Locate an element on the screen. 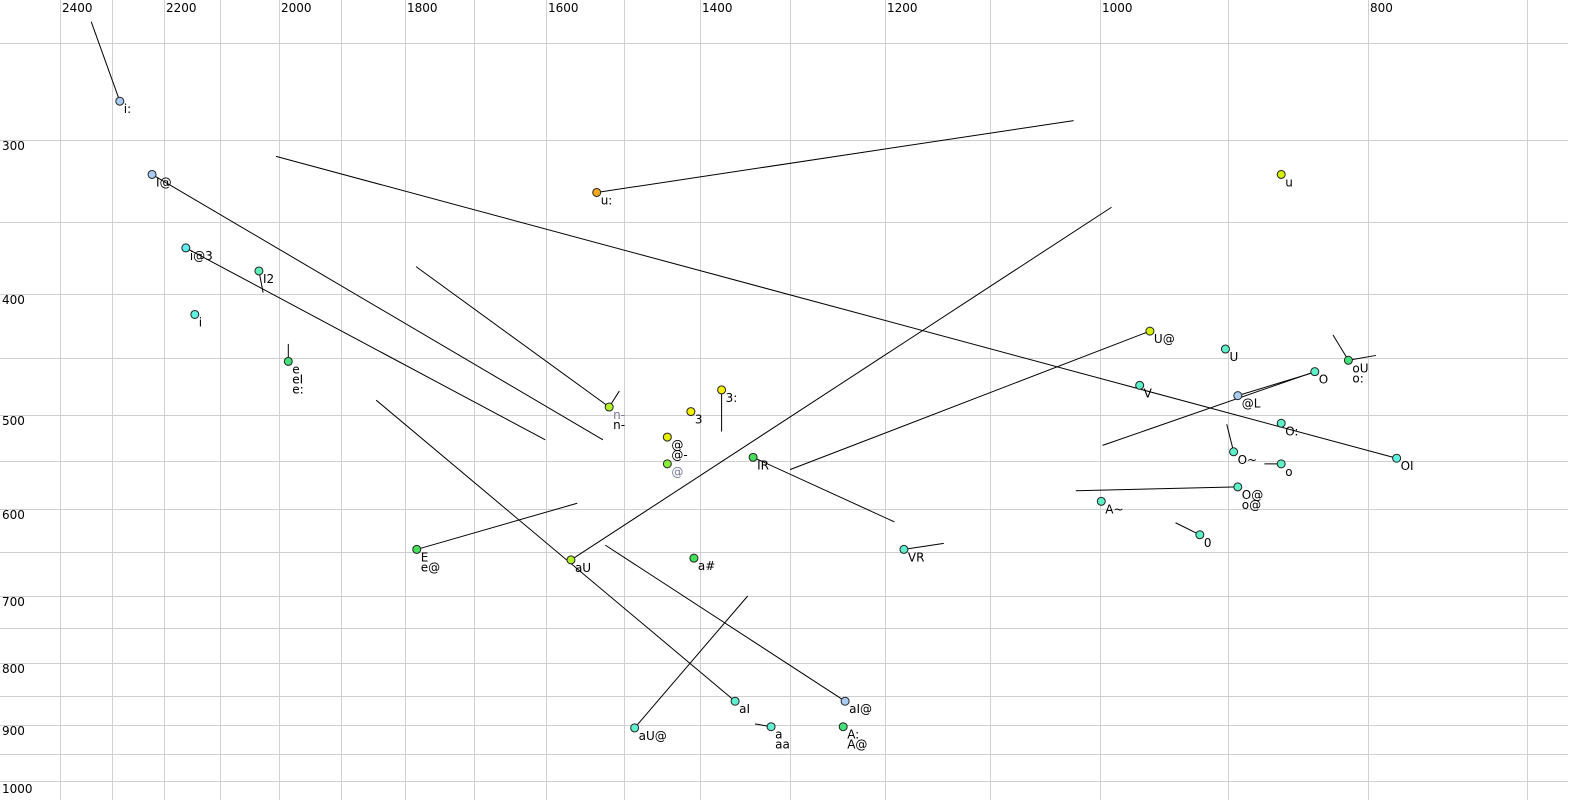 The image size is (1580, 804). vowel-label: I2 is located at coordinates (268, 279).